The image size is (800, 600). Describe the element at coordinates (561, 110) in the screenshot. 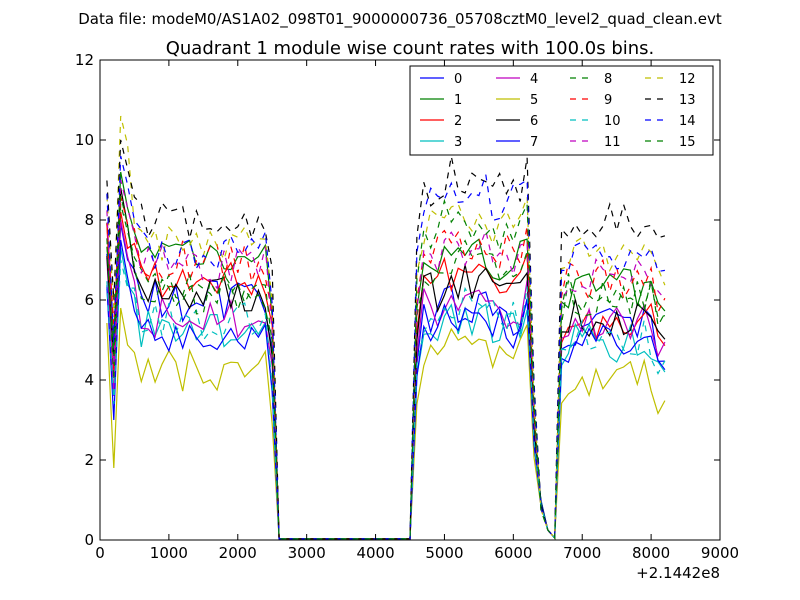

I see `legend-frame` at that location.